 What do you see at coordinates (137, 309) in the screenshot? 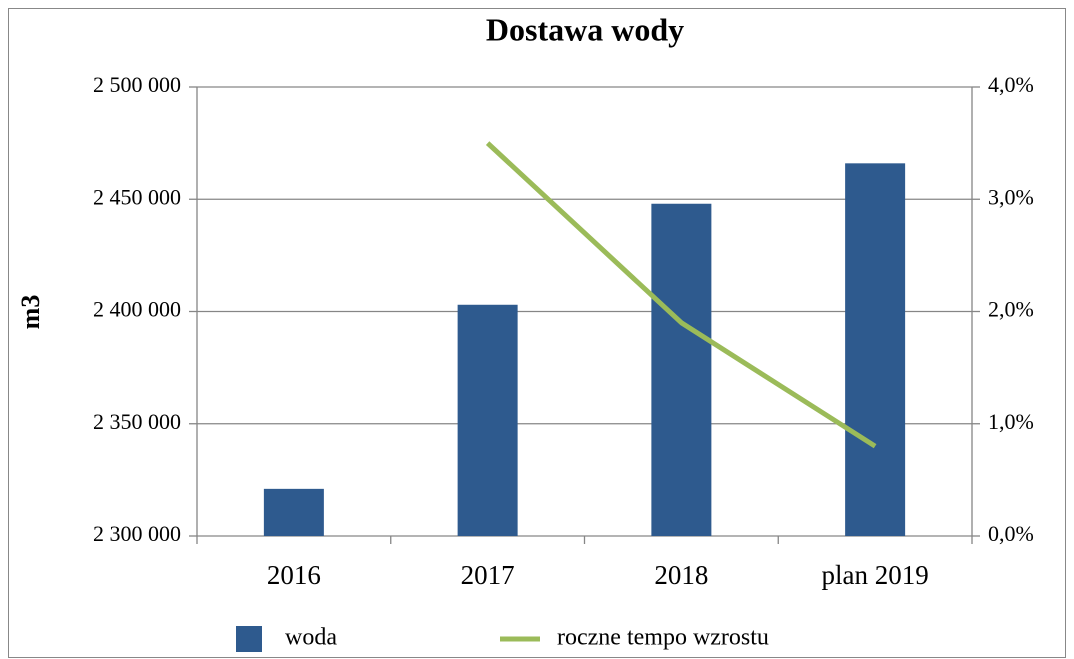
I see `y-tick-label: 2 400 000` at bounding box center [137, 309].